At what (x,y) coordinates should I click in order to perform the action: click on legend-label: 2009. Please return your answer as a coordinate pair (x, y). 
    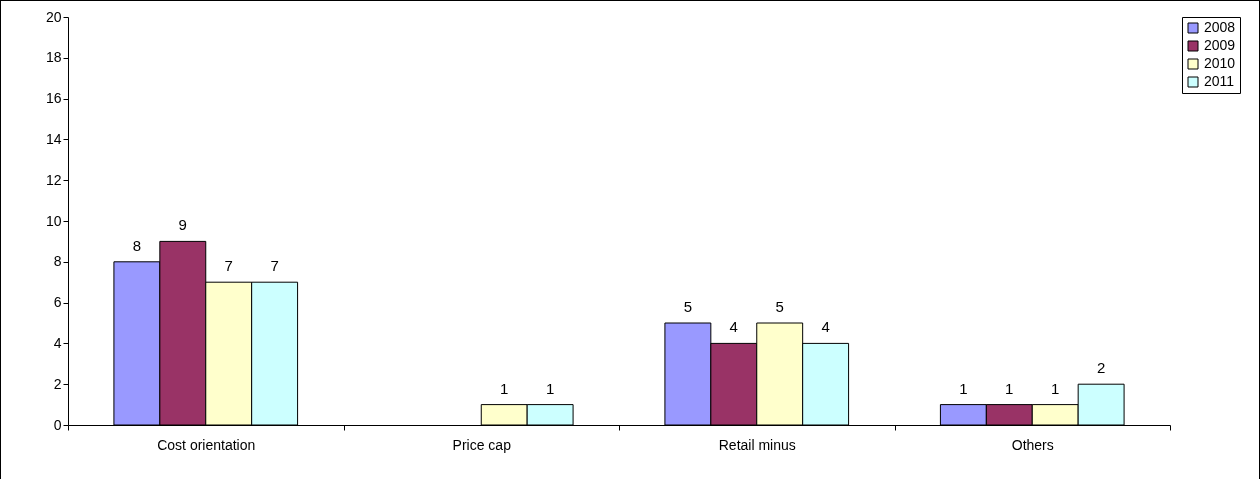
    Looking at the image, I should click on (1220, 45).